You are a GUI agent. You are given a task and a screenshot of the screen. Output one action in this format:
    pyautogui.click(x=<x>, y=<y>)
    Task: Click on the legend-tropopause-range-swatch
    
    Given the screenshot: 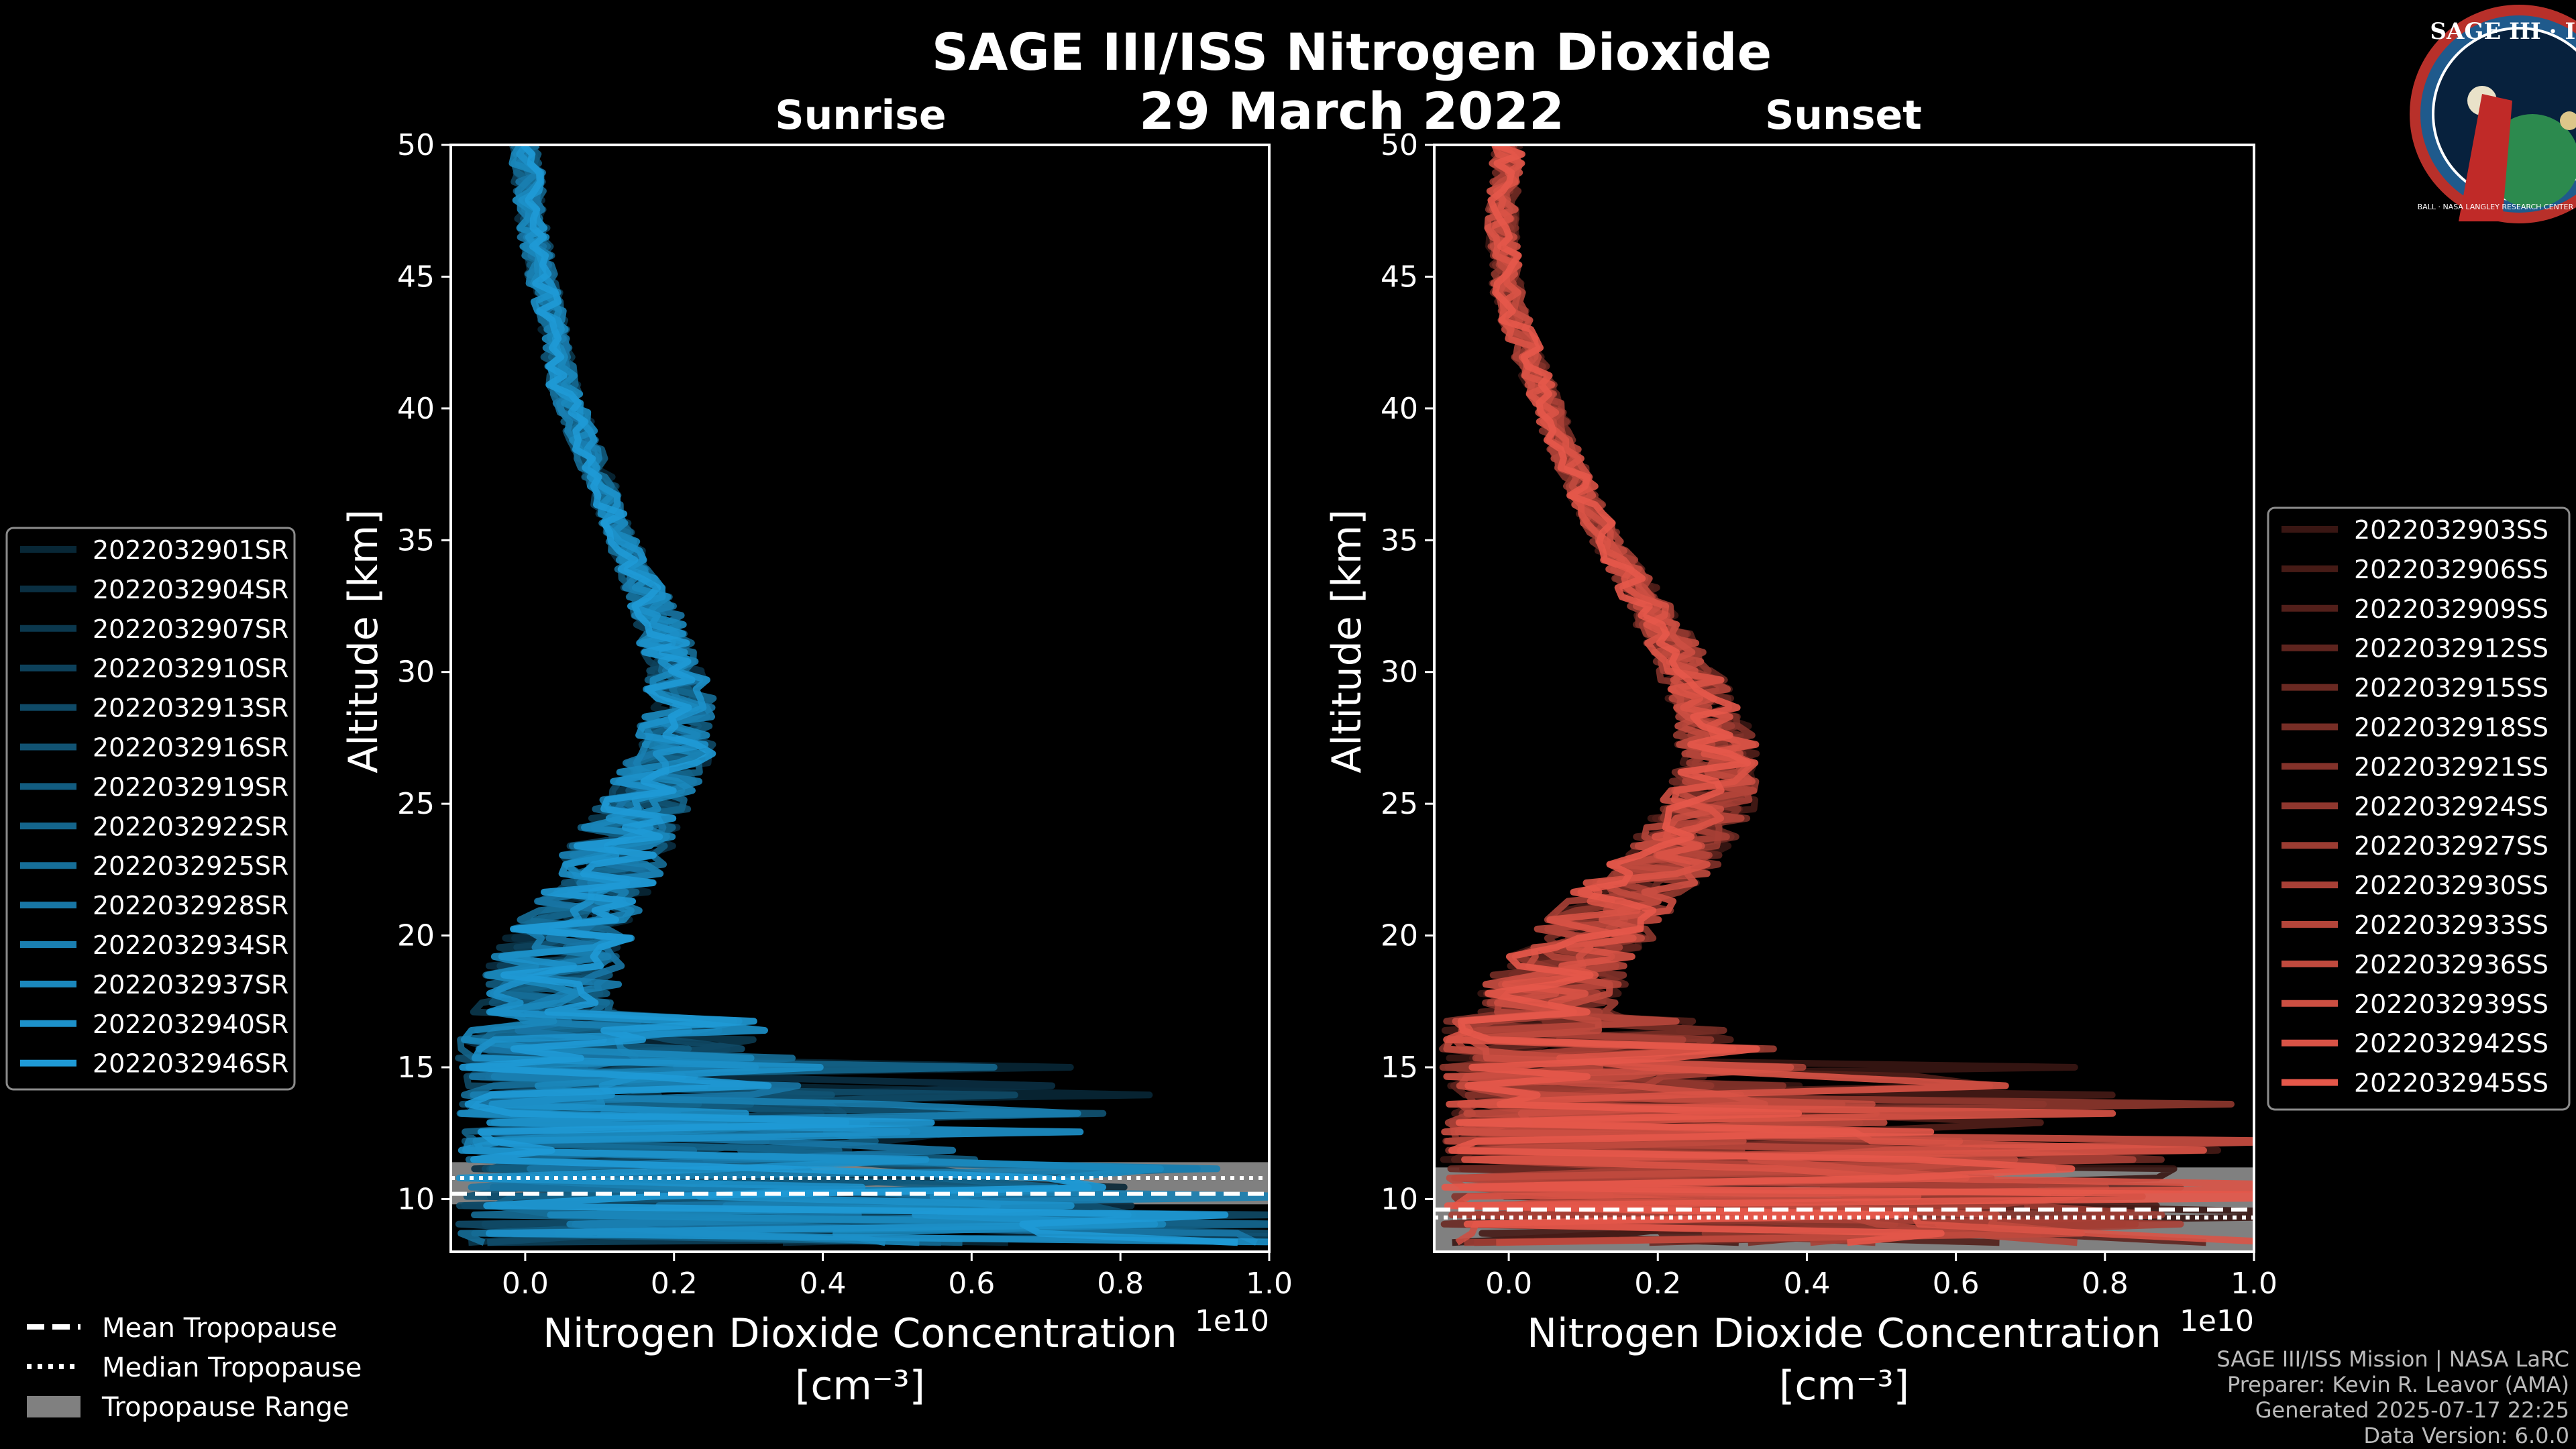 What is the action you would take?
    pyautogui.click(x=53, y=1406)
    